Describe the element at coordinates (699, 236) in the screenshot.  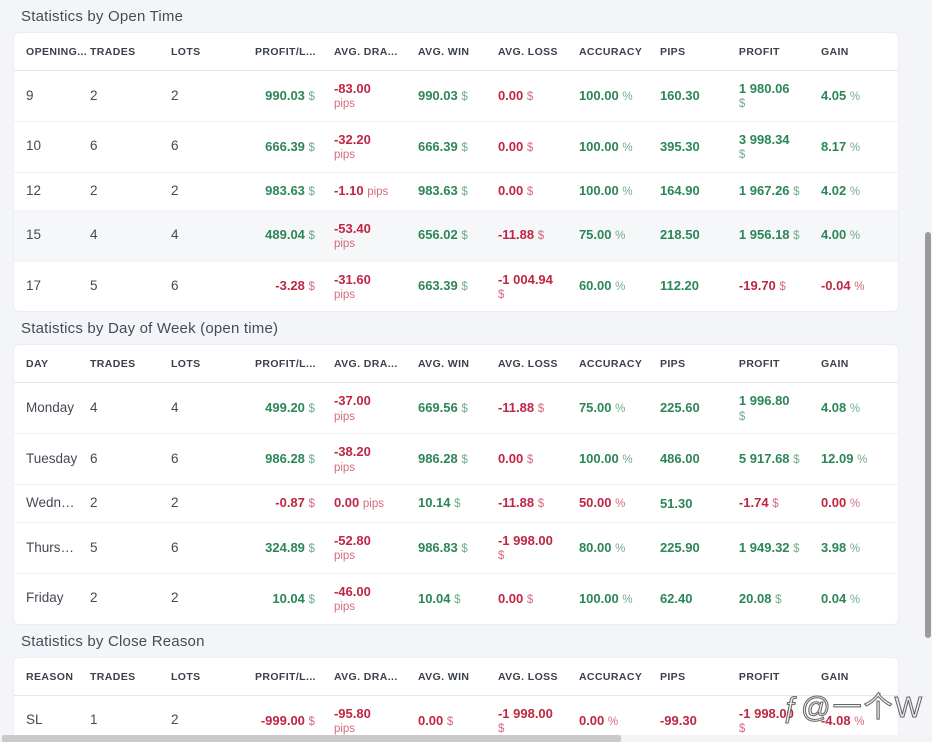
I see `table-cell: 218.50` at that location.